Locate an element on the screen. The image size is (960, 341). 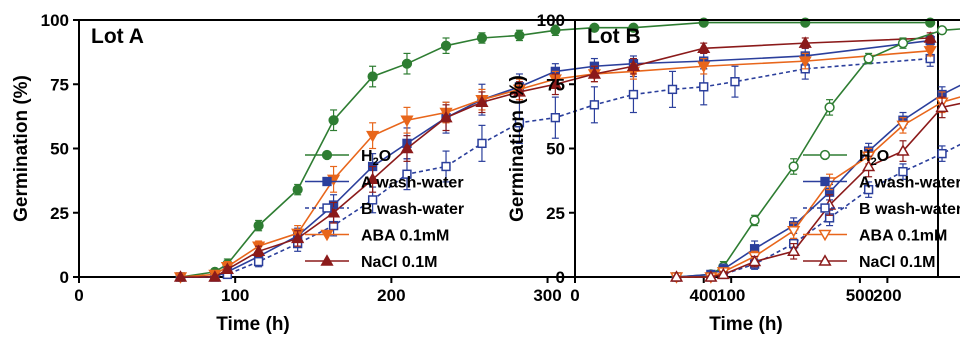
x-tick-label: 400 is located at coordinates (704, 295).